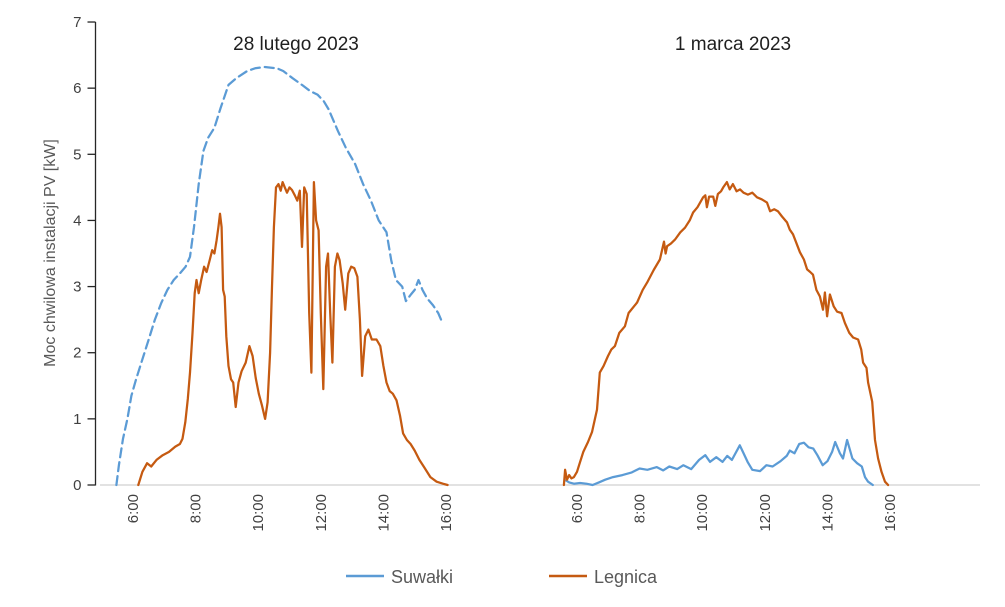 The width and height of the screenshot is (1005, 607). Describe the element at coordinates (422, 577) in the screenshot. I see `legend-suwalki-label: Suwałki` at that location.